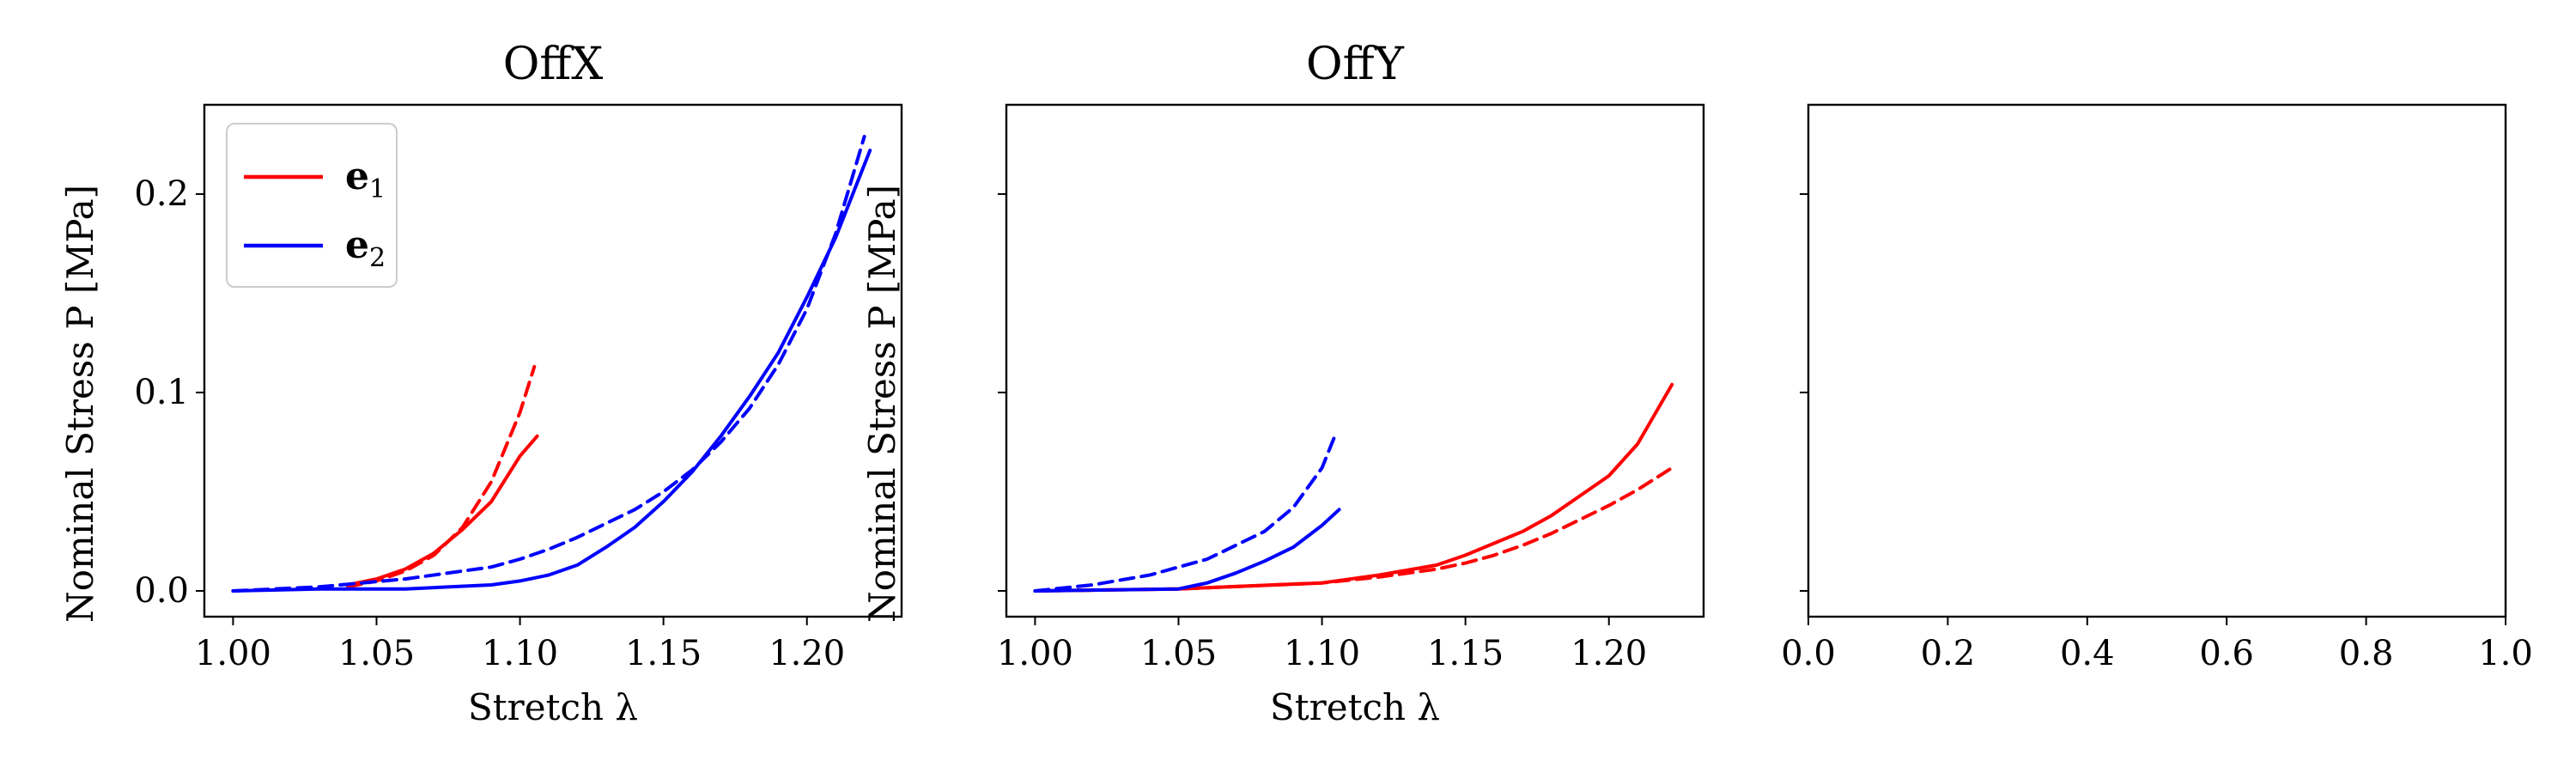 The image size is (2576, 773). I want to click on x-tick-label: 0.2, so click(1948, 653).